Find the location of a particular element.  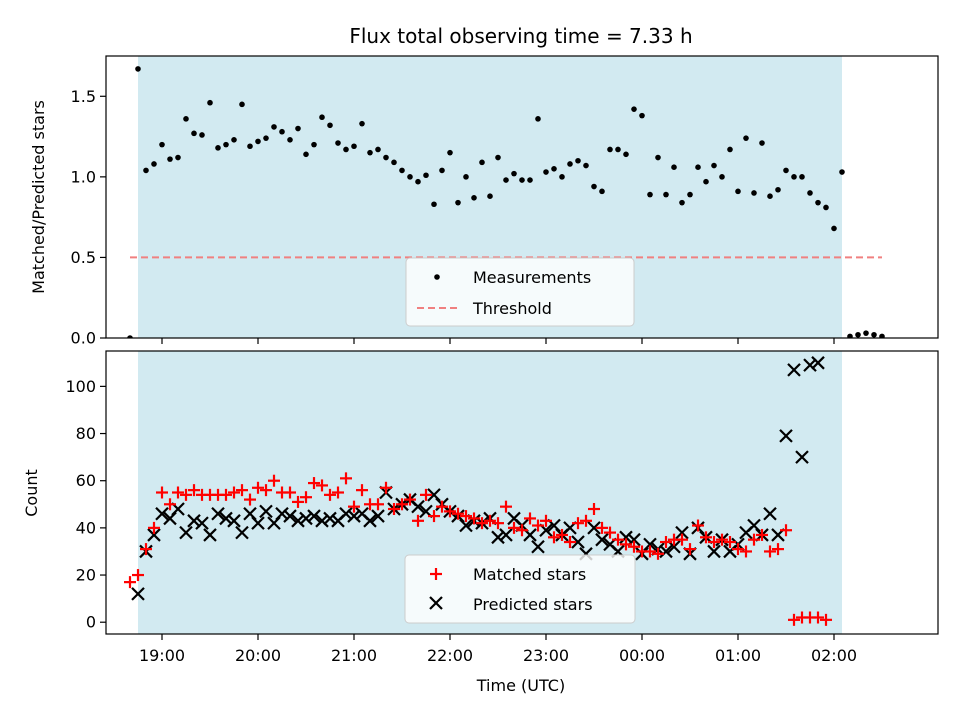

count-legend-box is located at coordinates (520, 589).